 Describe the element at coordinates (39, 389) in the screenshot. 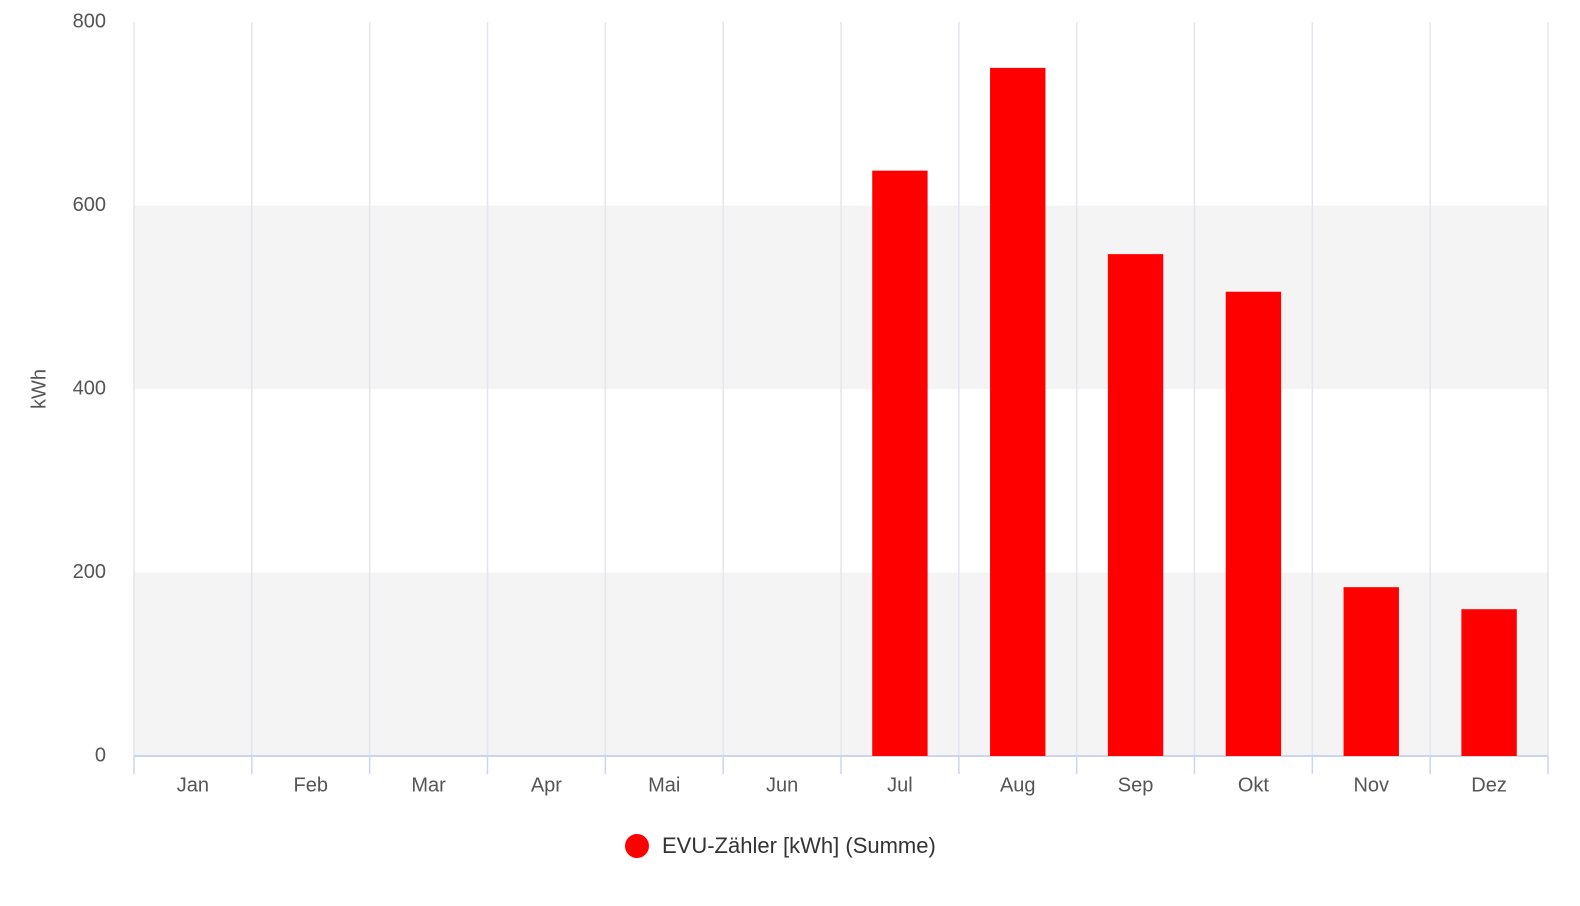

I see `y-axis-label: kWh` at that location.